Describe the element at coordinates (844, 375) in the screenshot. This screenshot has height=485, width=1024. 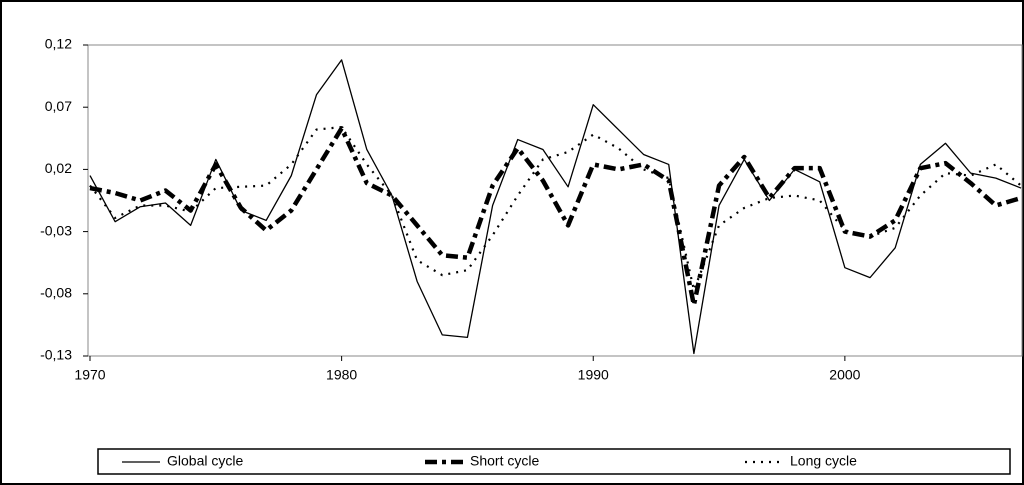
I see `x-tick-label: 2000` at that location.